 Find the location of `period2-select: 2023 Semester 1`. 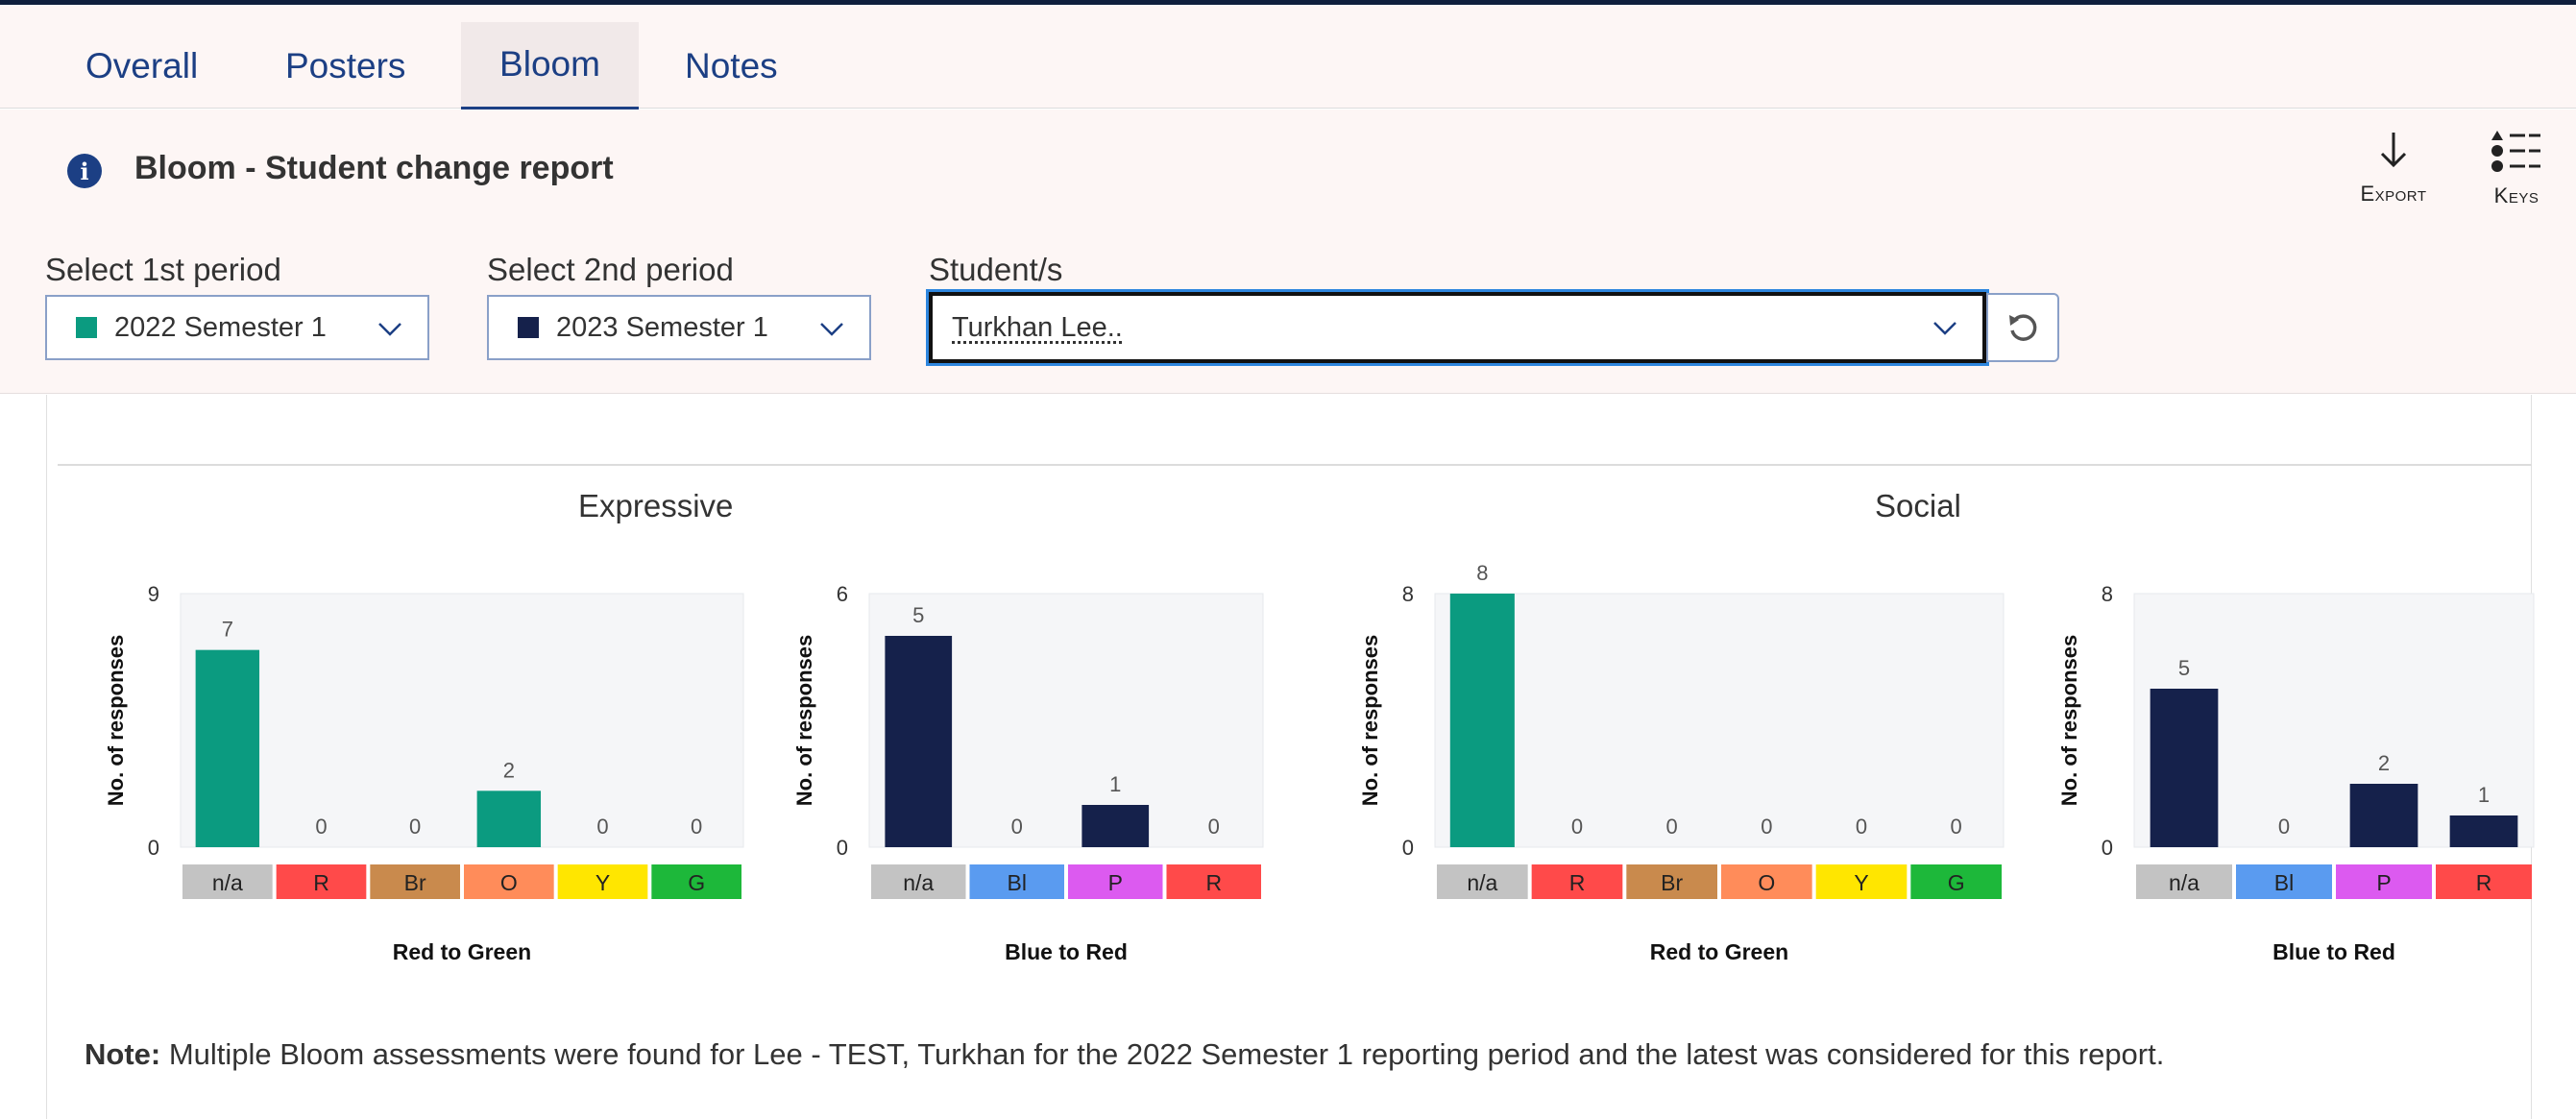

period2-select: 2023 Semester 1 is located at coordinates (679, 327).